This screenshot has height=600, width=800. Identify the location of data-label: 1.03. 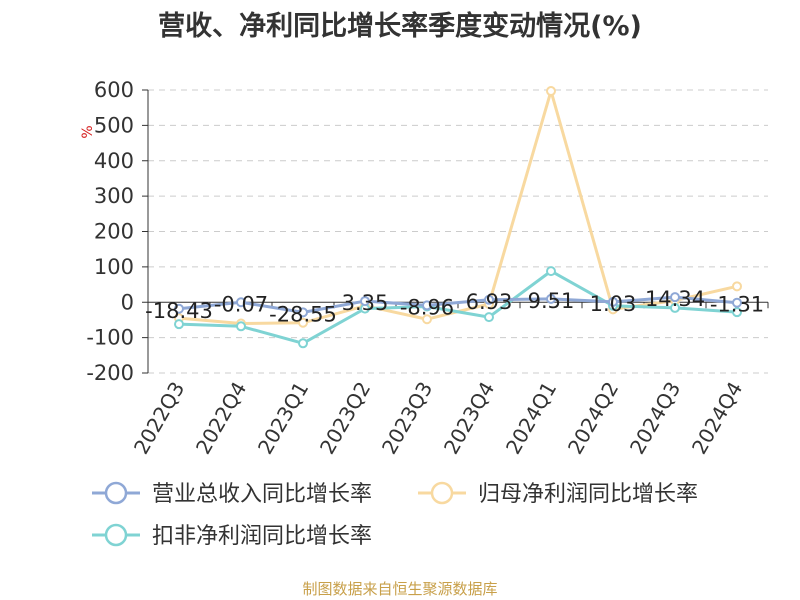
(613, 304).